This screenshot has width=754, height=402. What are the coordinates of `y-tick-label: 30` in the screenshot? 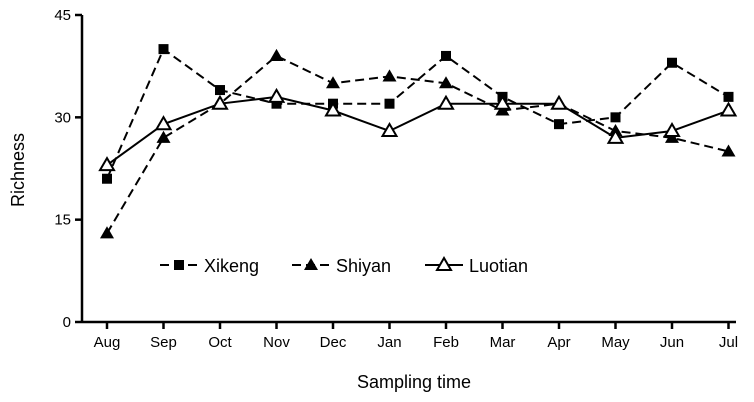 It's located at (62, 117).